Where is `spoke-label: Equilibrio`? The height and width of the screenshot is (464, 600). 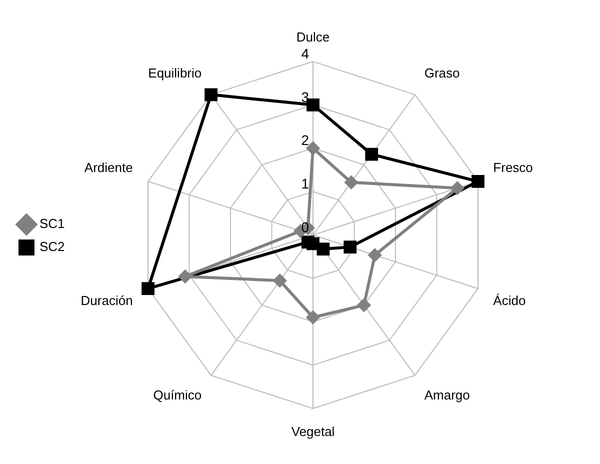
spoke-label: Equilibrio is located at coordinates (175, 73).